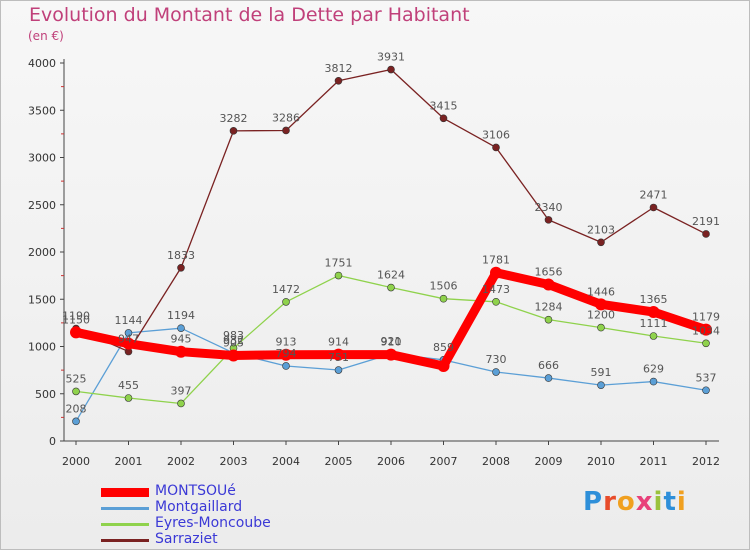 This screenshot has height=550, width=750. I want to click on data-label: 1624, so click(391, 275).